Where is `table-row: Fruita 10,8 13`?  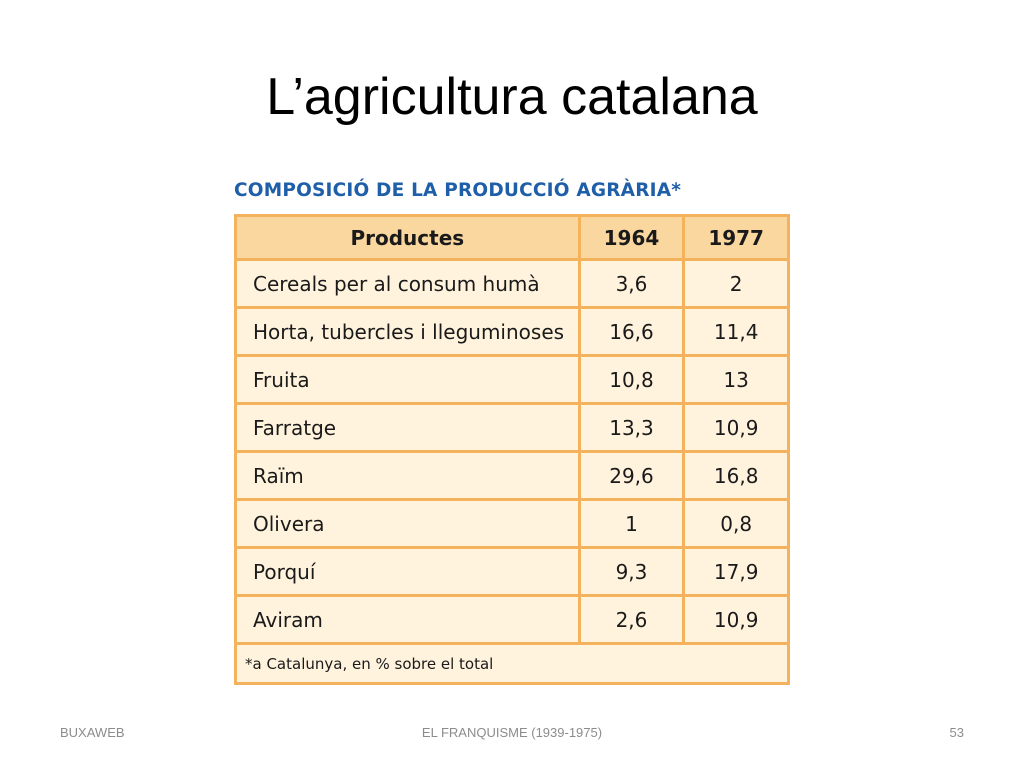 table-row: Fruita 10,8 13 is located at coordinates (512, 379).